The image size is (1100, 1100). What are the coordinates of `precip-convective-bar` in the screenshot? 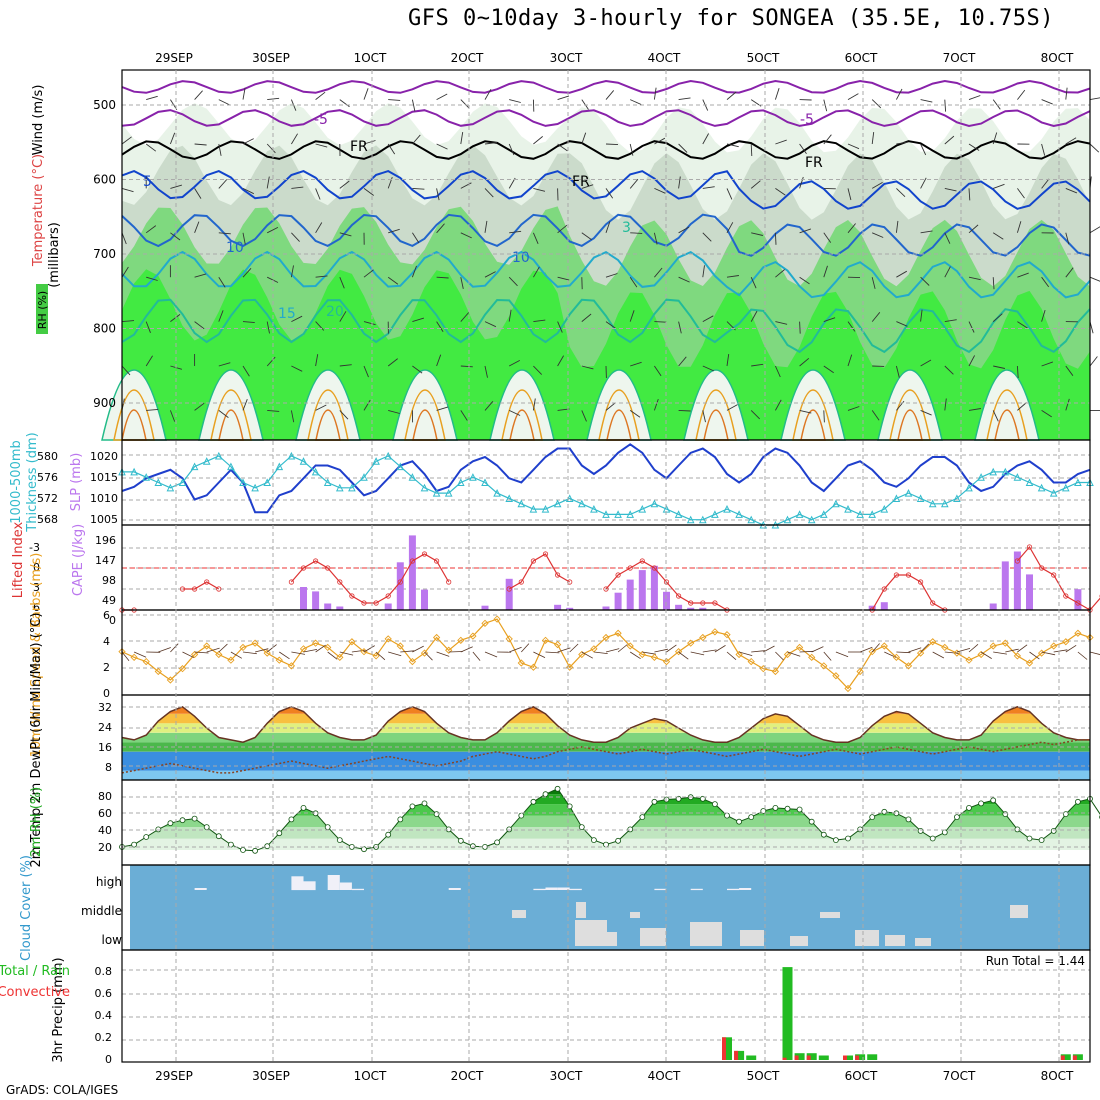 It's located at (808, 1057).